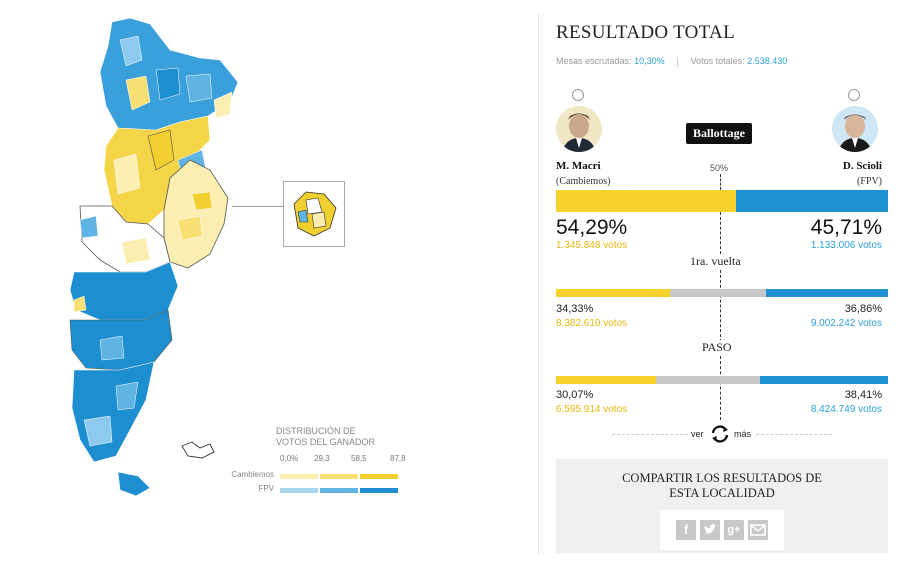  What do you see at coordinates (758, 530) in the screenshot?
I see `email-icon` at bounding box center [758, 530].